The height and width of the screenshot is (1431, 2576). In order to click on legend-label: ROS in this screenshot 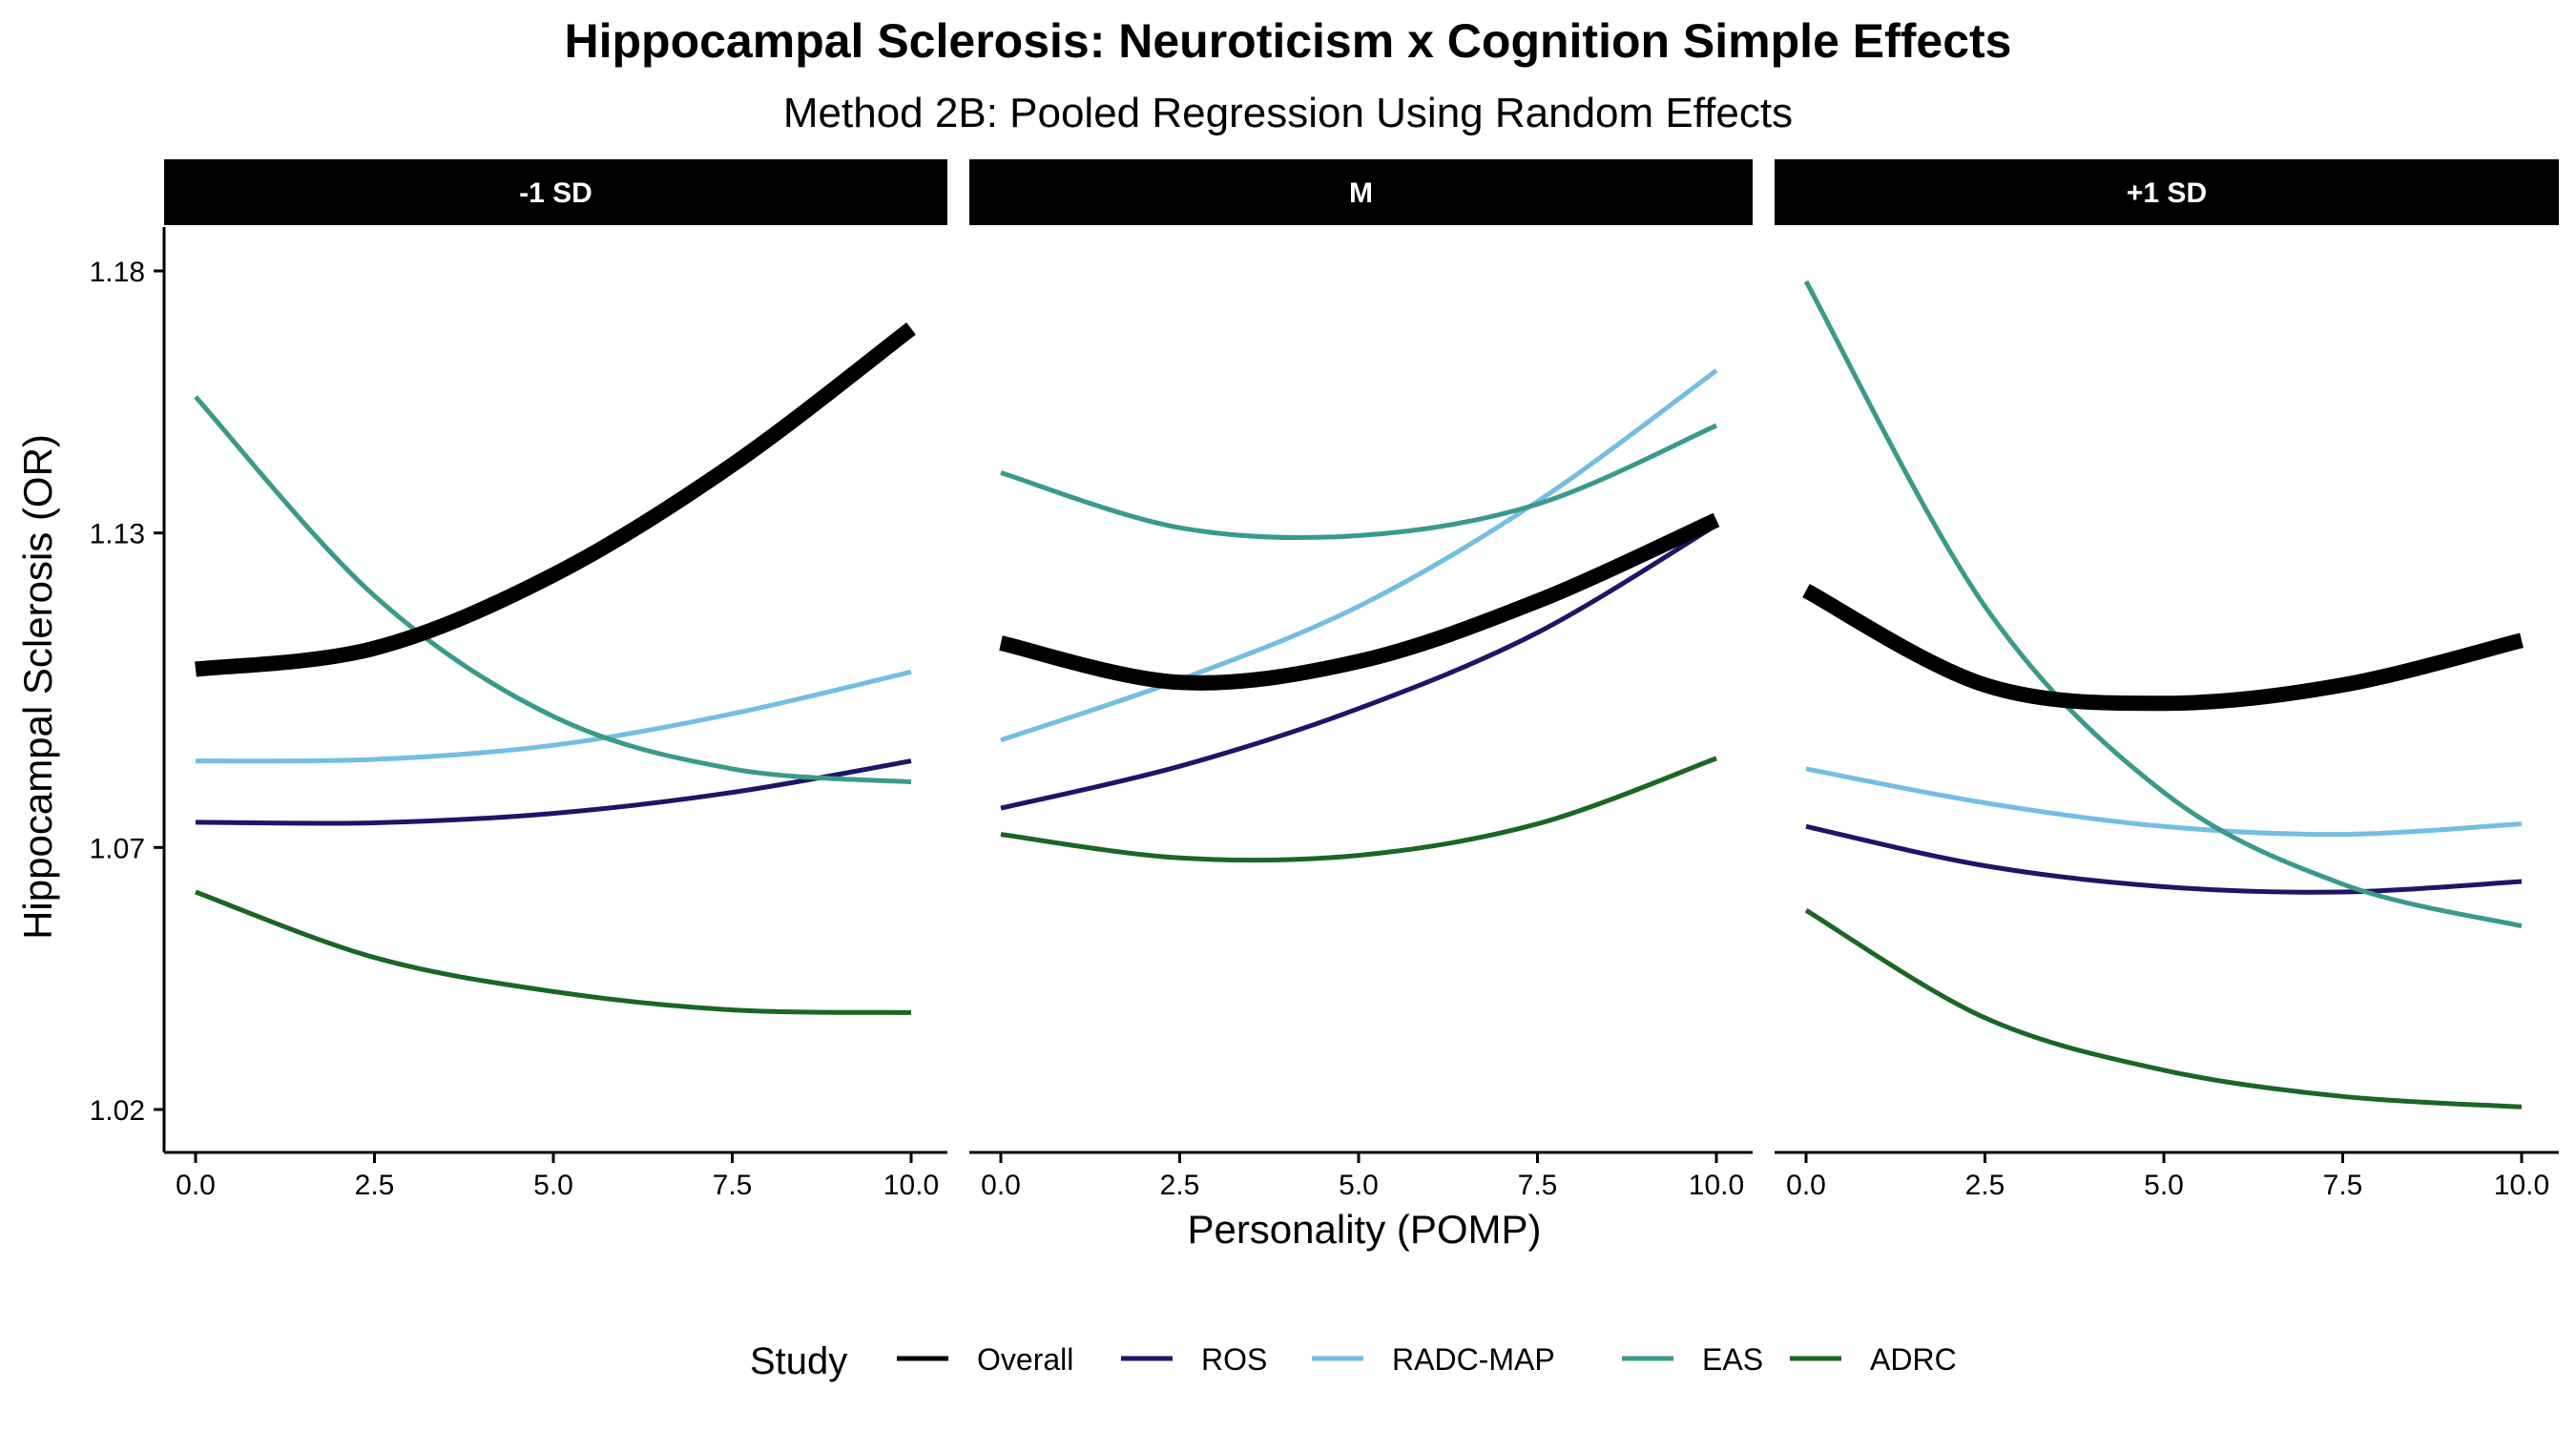, I will do `click(1234, 1359)`.